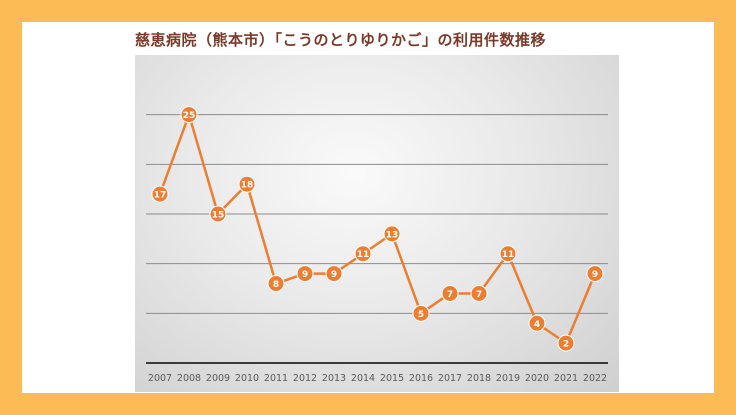 This screenshot has width=736, height=415. I want to click on x-tick-label: 2011, so click(276, 378).